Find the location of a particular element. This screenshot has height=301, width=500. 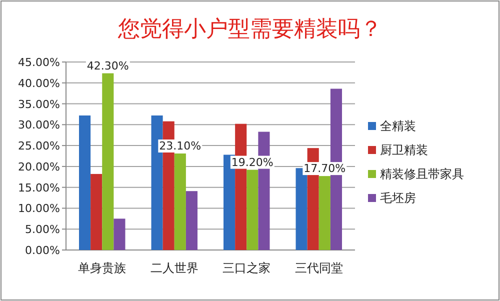

legend-label: 全精装 is located at coordinates (398, 126).